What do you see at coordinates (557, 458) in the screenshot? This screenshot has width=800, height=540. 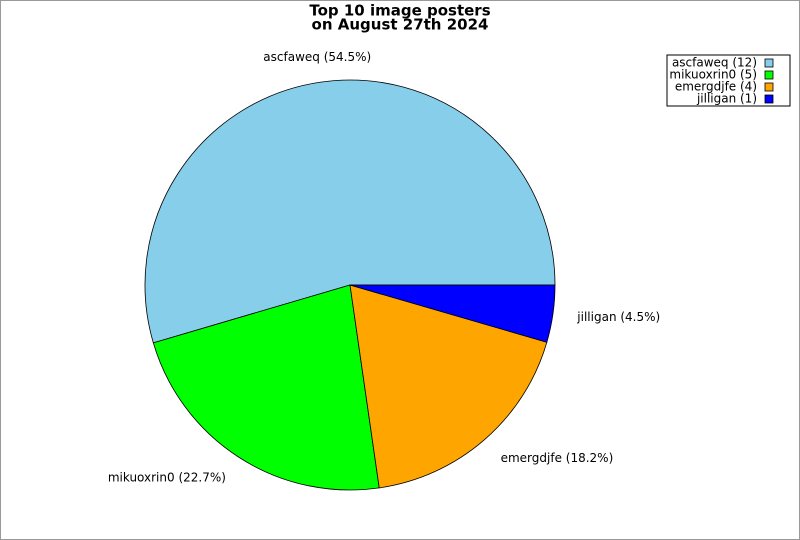 I see `slice-label: emergdjfe (18.2%)` at bounding box center [557, 458].